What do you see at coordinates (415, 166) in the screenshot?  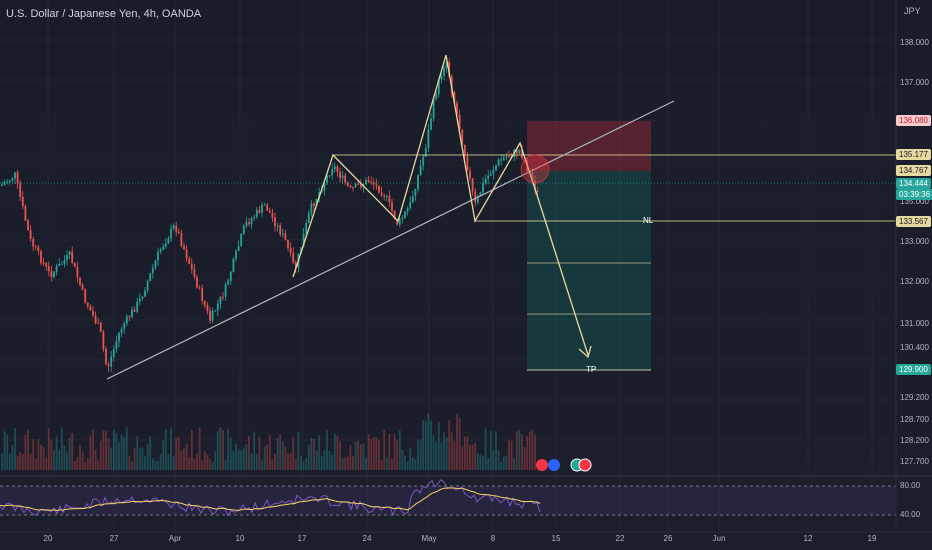 I see `pattern-zigzag` at bounding box center [415, 166].